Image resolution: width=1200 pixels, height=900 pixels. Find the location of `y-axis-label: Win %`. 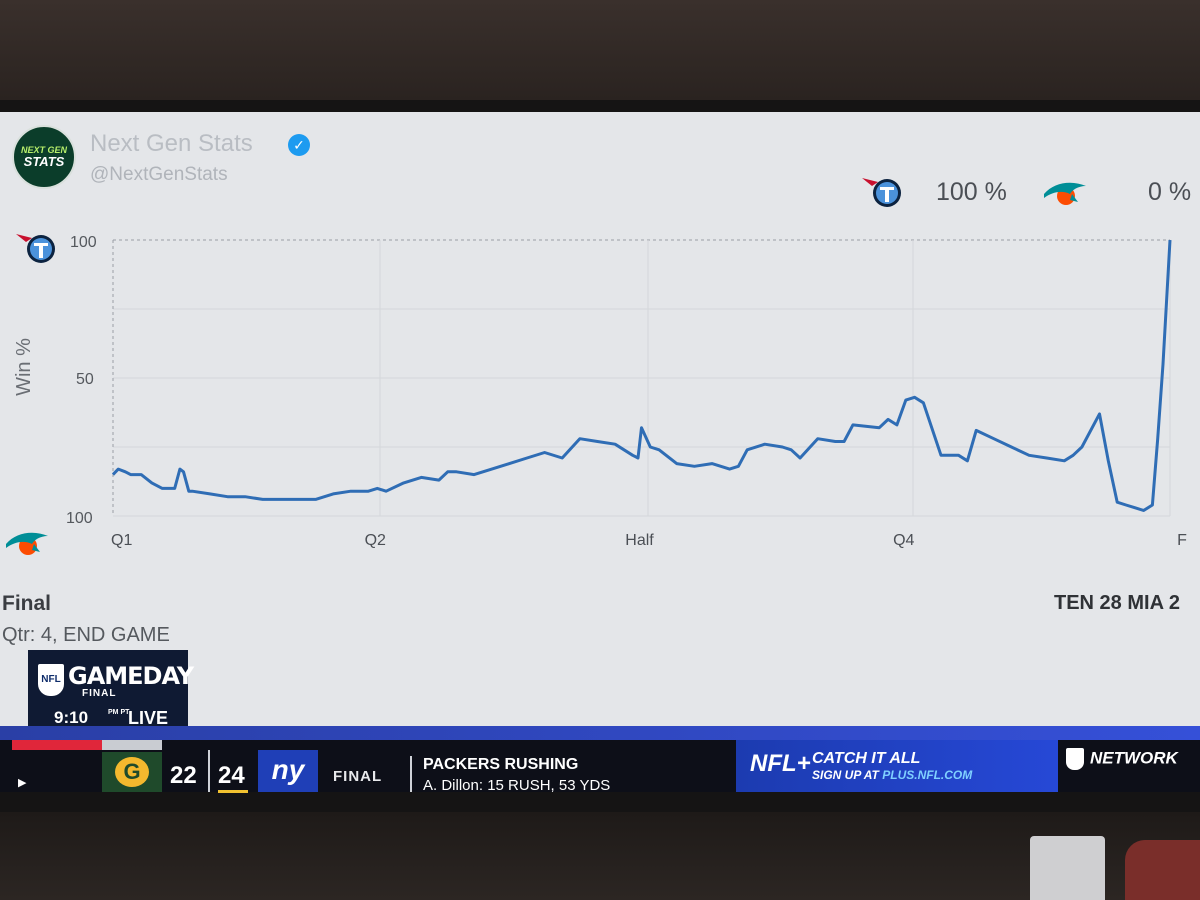

y-axis-label: Win % is located at coordinates (24, 367).